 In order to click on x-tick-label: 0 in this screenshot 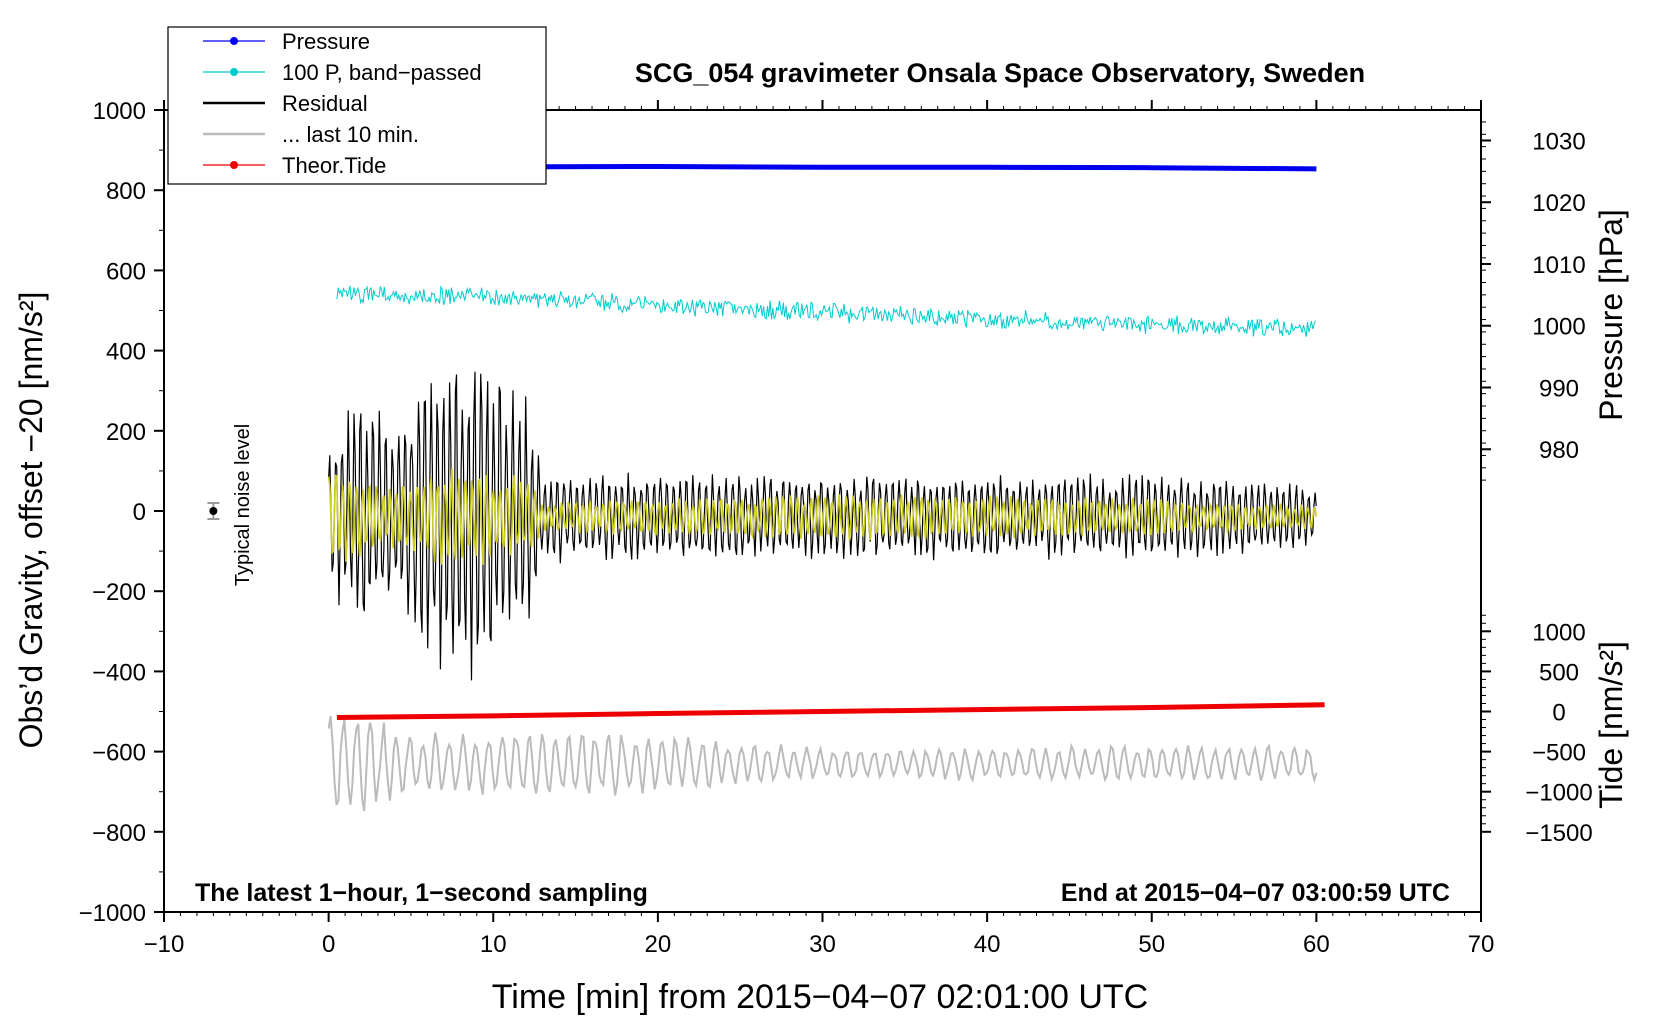, I will do `click(328, 944)`.